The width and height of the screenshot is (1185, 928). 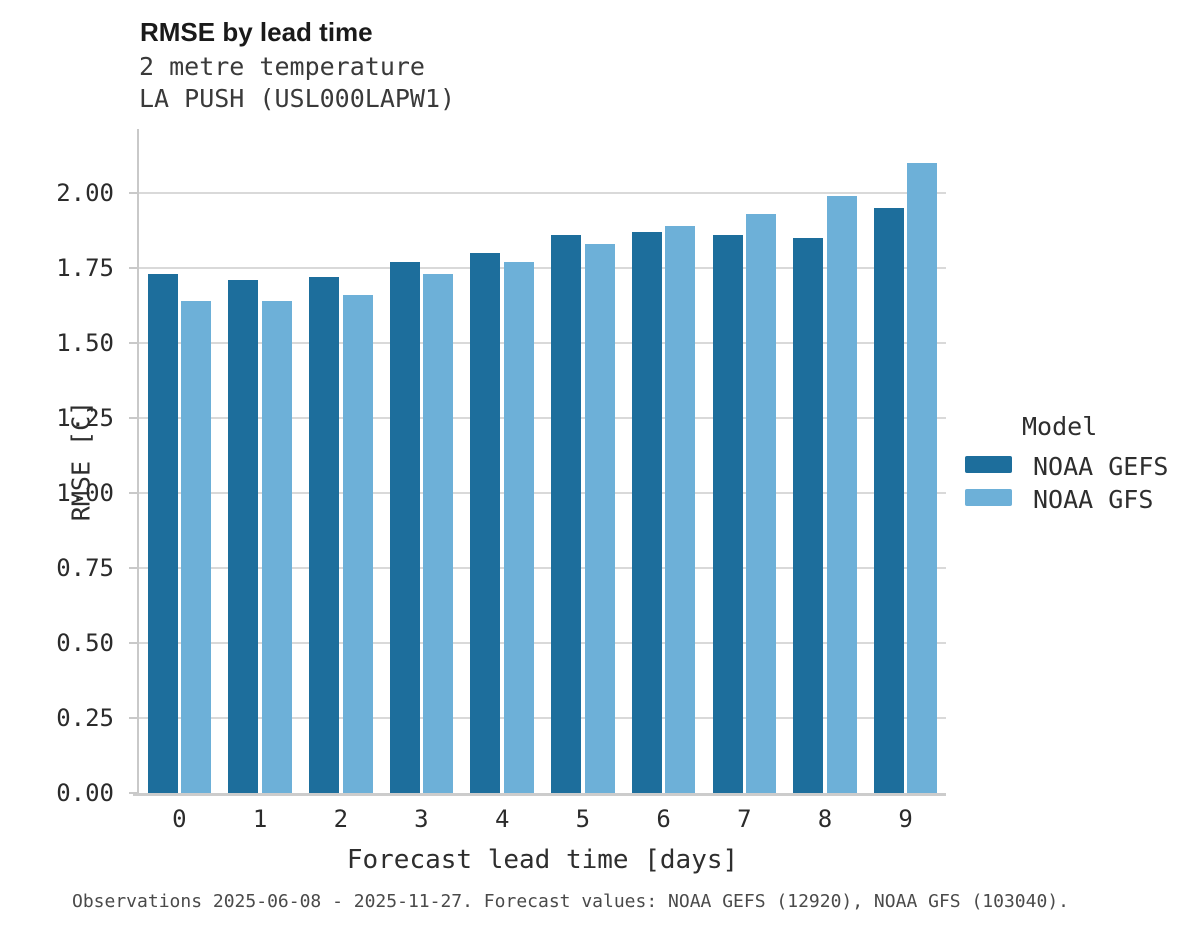 What do you see at coordinates (81, 461) in the screenshot?
I see `y-axis-title: RMSE [C]` at bounding box center [81, 461].